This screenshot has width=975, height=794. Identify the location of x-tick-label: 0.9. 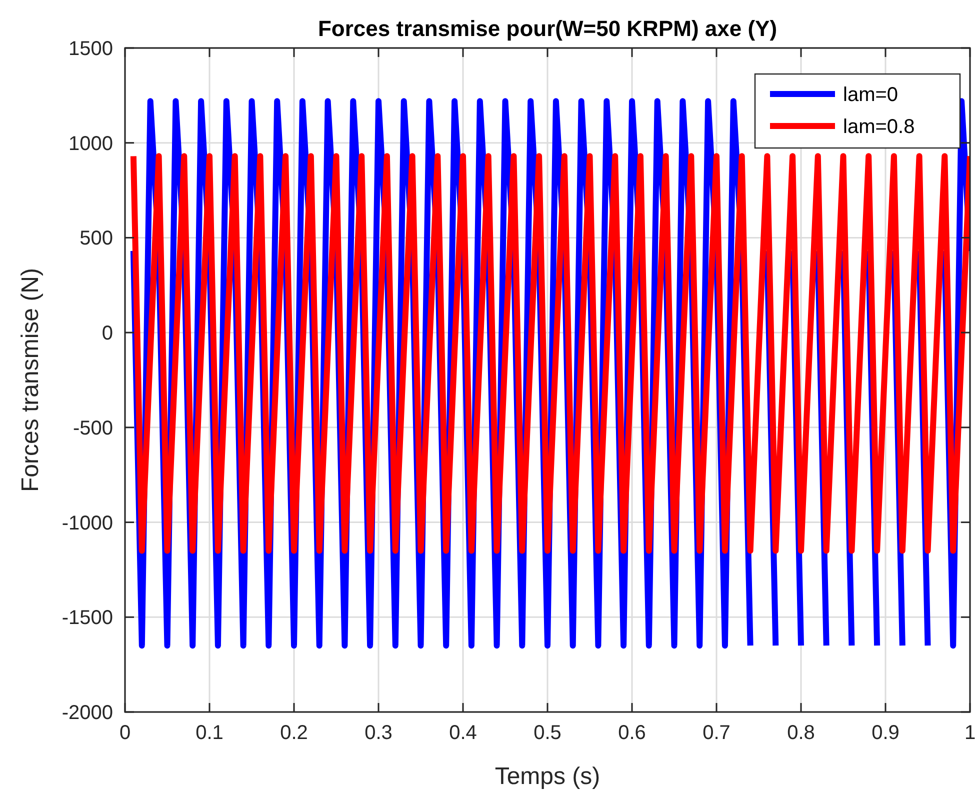
(886, 733).